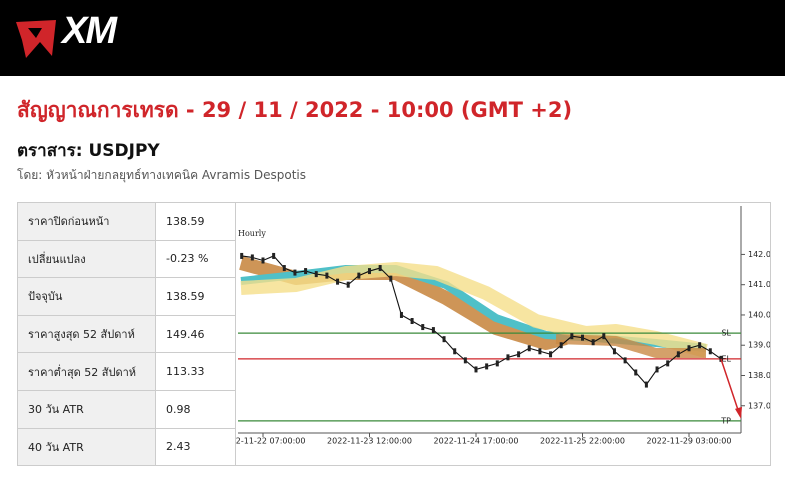 This screenshot has width=785, height=481. What do you see at coordinates (726, 333) in the screenshot?
I see `level-label: SL` at bounding box center [726, 333].